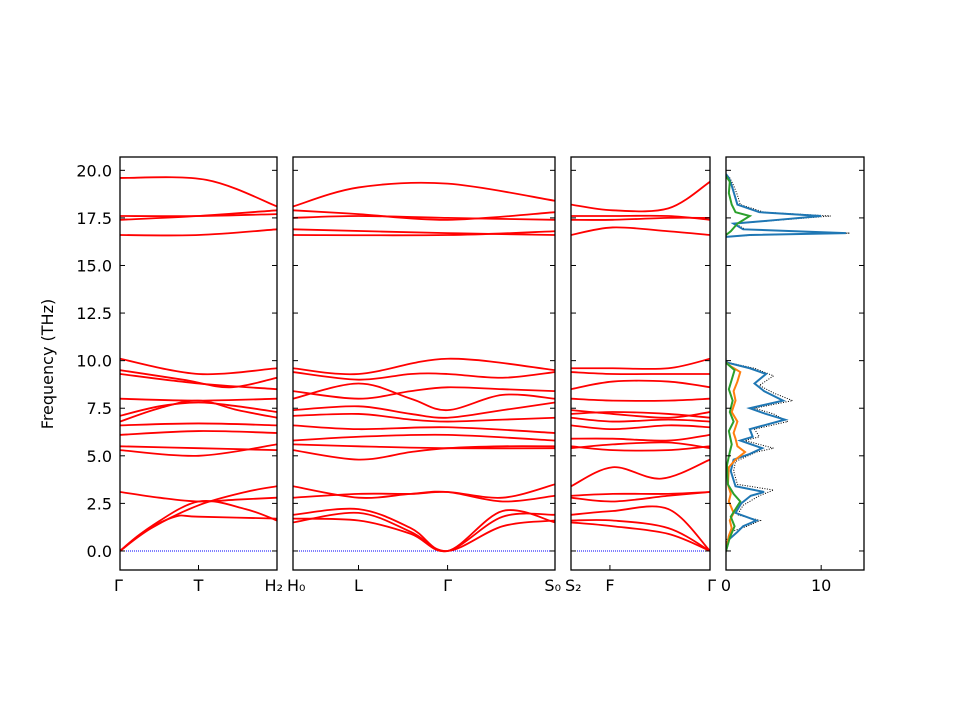  Describe the element at coordinates (94, 361) in the screenshot. I see `y-tick-label: 10.0` at that location.